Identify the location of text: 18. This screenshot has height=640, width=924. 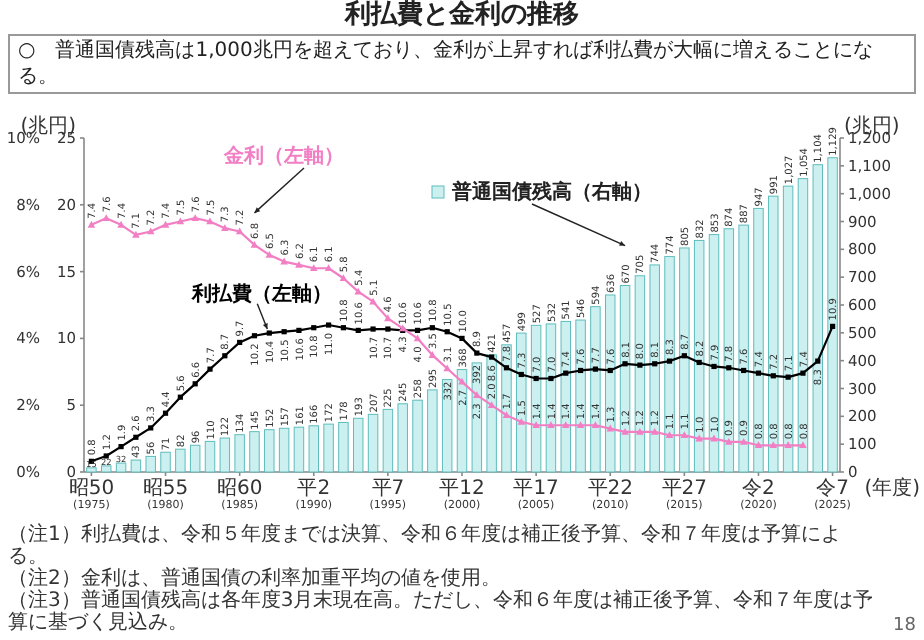
(904, 626).